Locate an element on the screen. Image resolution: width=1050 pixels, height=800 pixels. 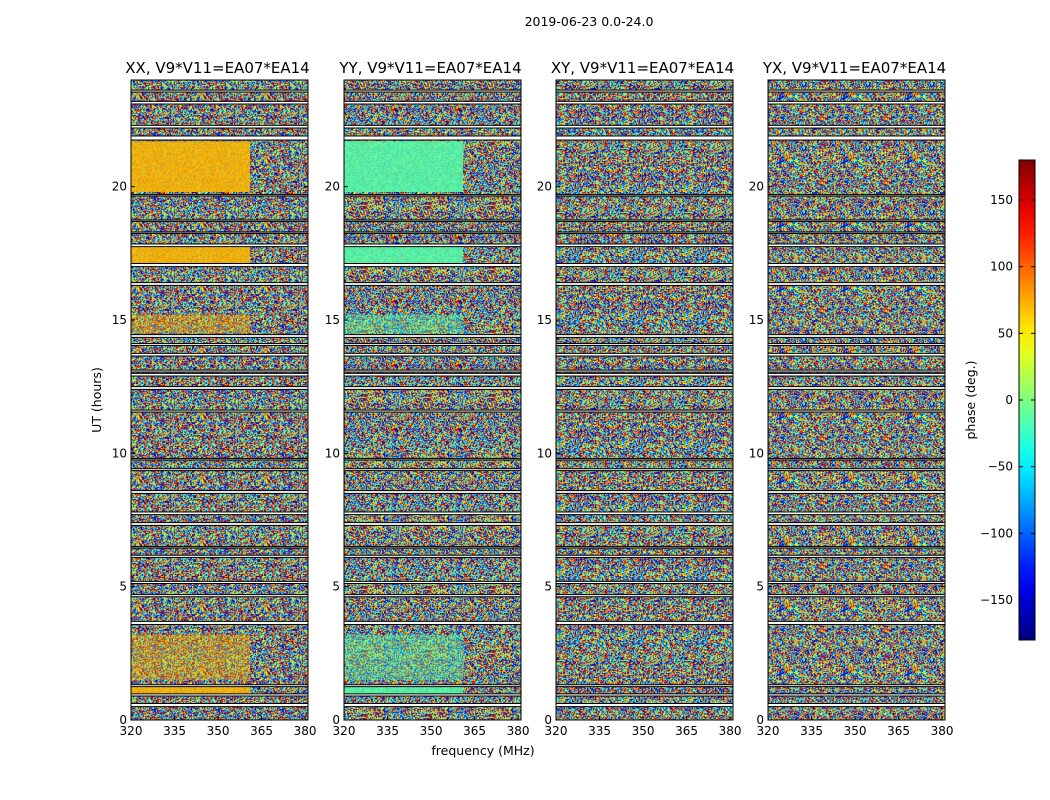
y-tick-label: 0 is located at coordinates (336, 720).